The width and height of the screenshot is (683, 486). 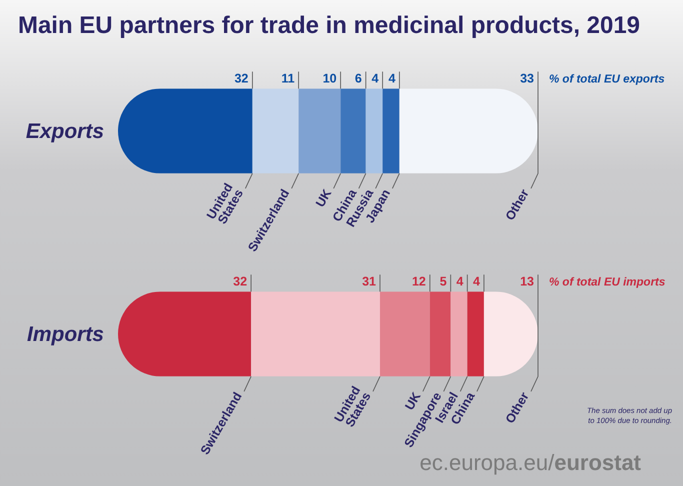 What do you see at coordinates (607, 80) in the screenshot?
I see `x-axis-title: % of total EU exports` at bounding box center [607, 80].